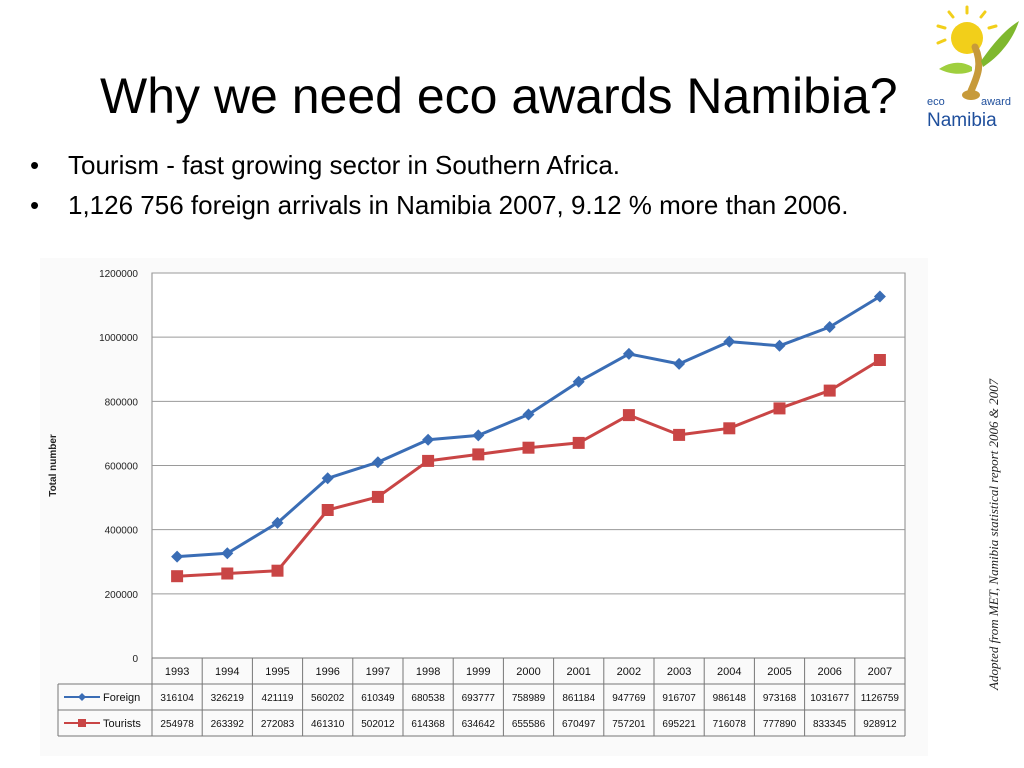 The height and width of the screenshot is (768, 1024). Describe the element at coordinates (779, 672) in the screenshot. I see `x-category-label: 2005` at that location.